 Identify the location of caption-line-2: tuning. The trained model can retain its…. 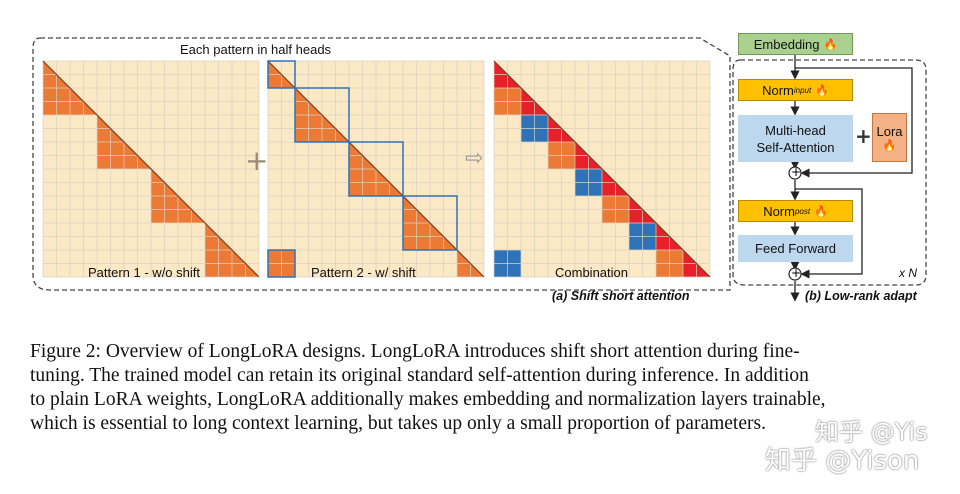
(419, 375).